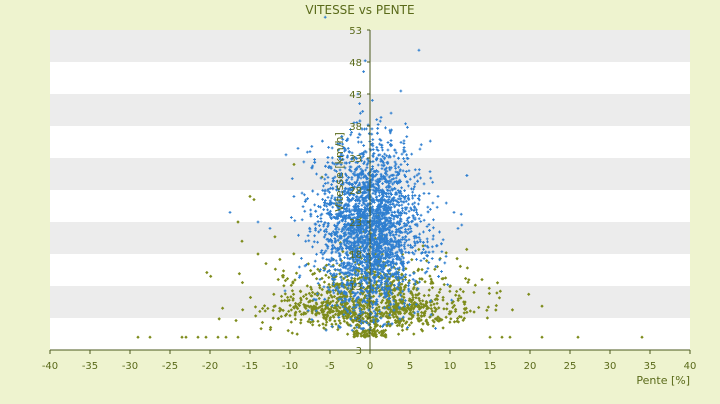 The height and width of the screenshot is (404, 720). Describe the element at coordinates (170, 366) in the screenshot. I see `x-tick-label: -25` at that location.